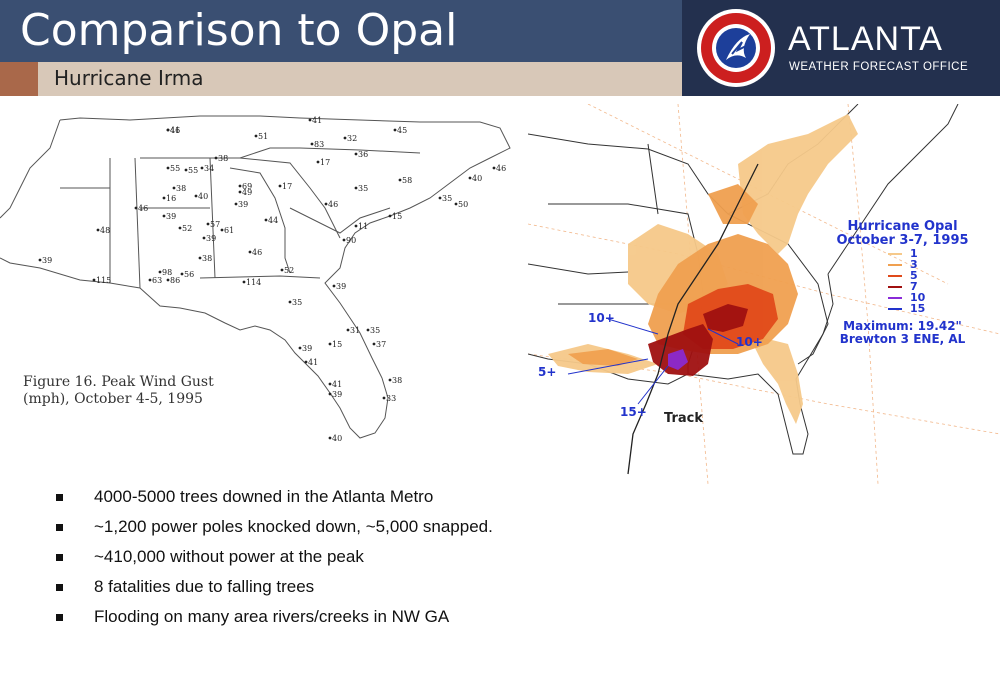 The height and width of the screenshot is (700, 1000). I want to click on logo-city: ATLANTA, so click(865, 39).